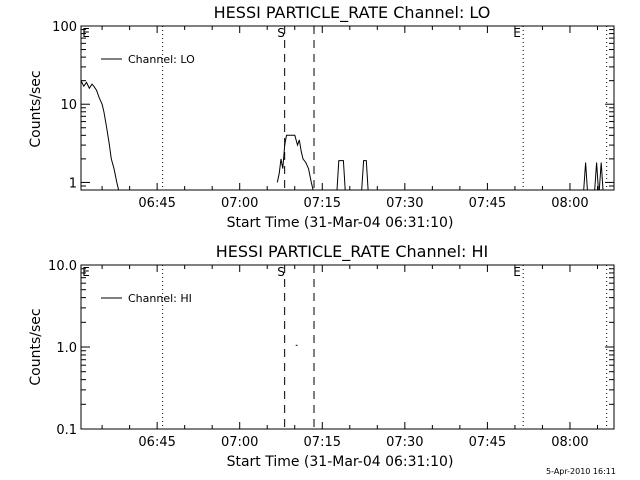 The height and width of the screenshot is (480, 640). I want to click on panel-hi-marker-label-e2: E, so click(517, 272).